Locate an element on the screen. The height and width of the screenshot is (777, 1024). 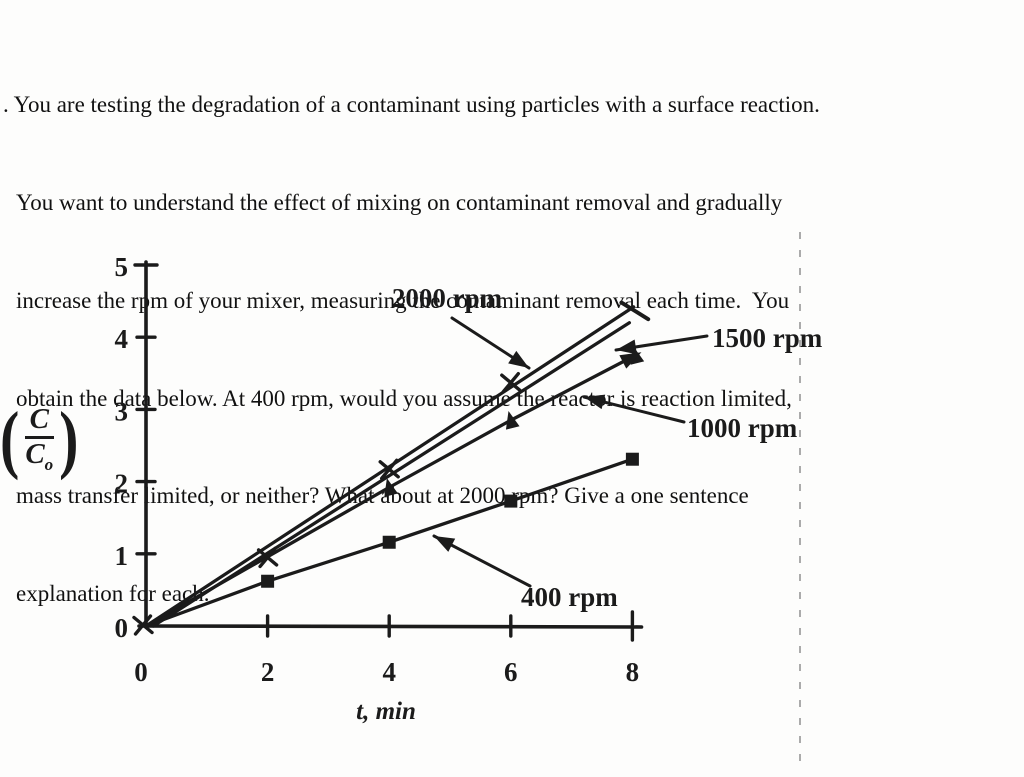
y-axis-label-paren: ( is located at coordinates (10, 438).